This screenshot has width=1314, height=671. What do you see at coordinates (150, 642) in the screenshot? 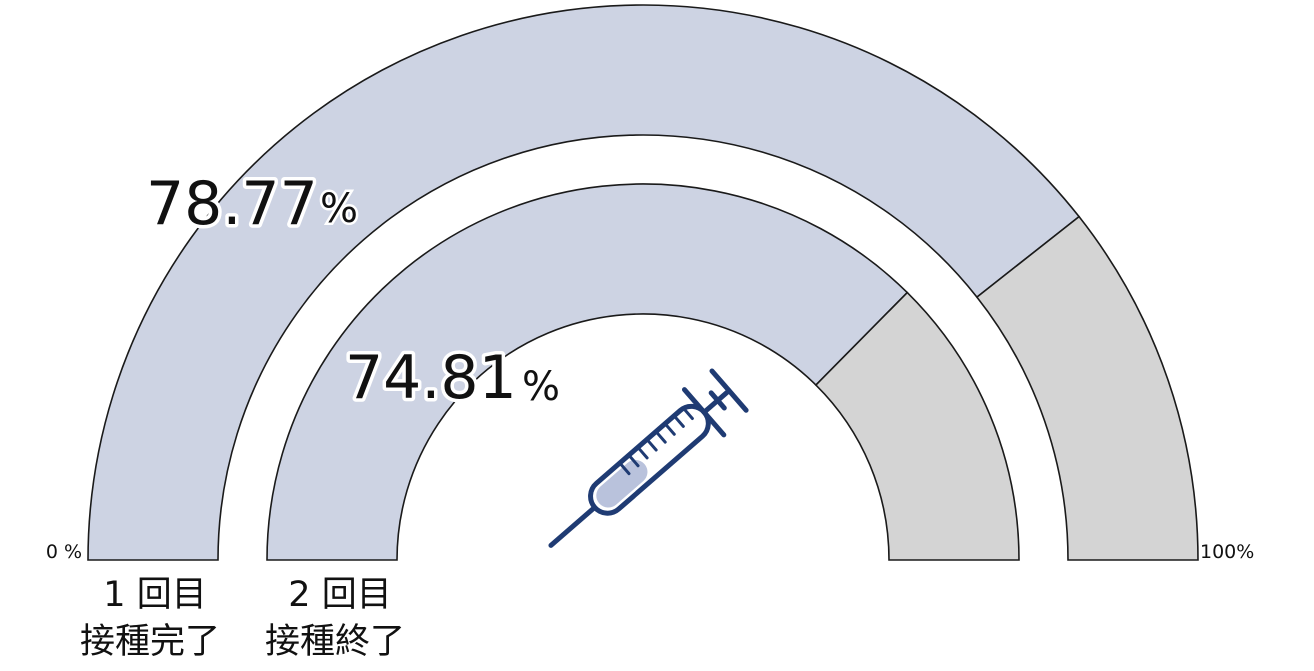
I see `series-1-label-line2: 接種完了` at bounding box center [150, 642].